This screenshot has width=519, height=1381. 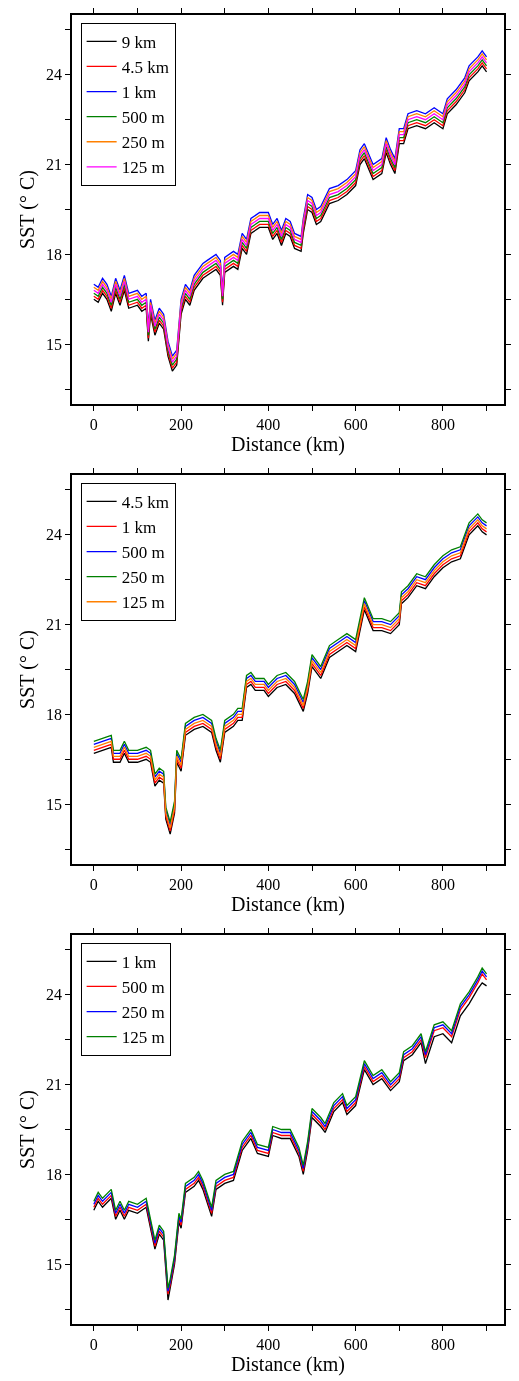 I want to click on legend-label: 9 km, so click(x=139, y=42).